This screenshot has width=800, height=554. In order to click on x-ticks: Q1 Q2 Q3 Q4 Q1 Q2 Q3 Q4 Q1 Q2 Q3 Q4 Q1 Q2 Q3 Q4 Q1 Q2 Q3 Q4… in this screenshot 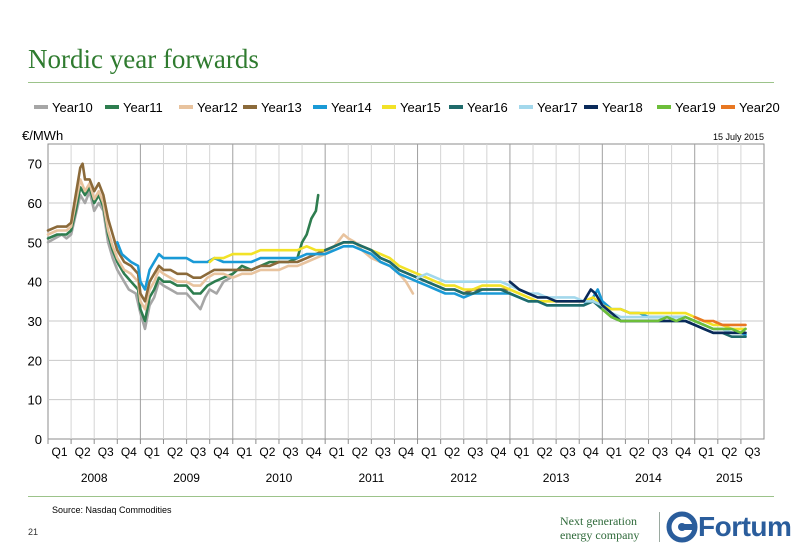, I will do `click(404, 462)`.